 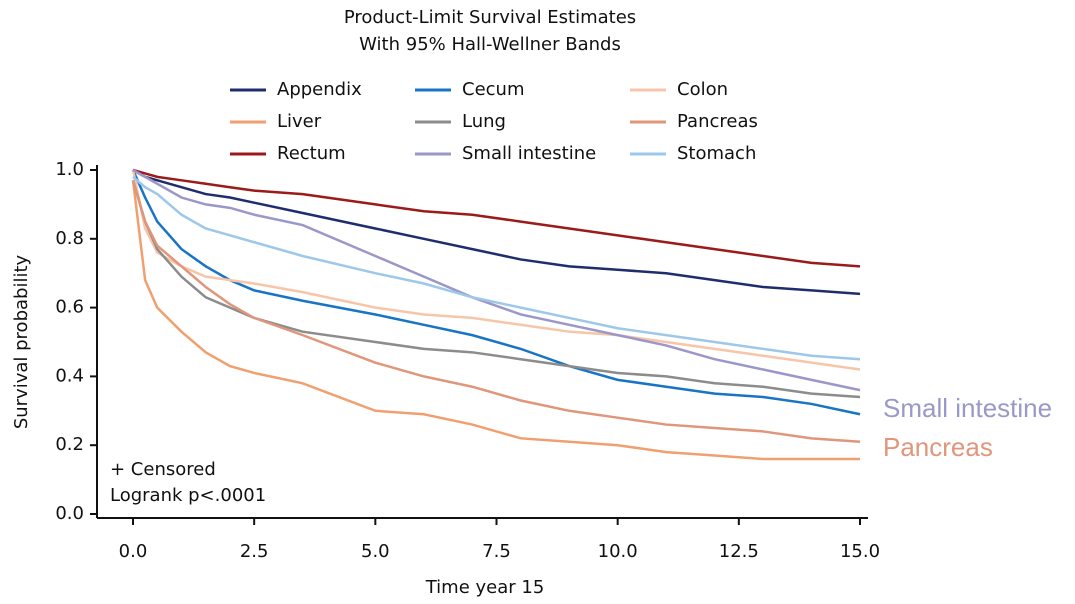 I want to click on legend-label: Rectum, so click(x=311, y=153).